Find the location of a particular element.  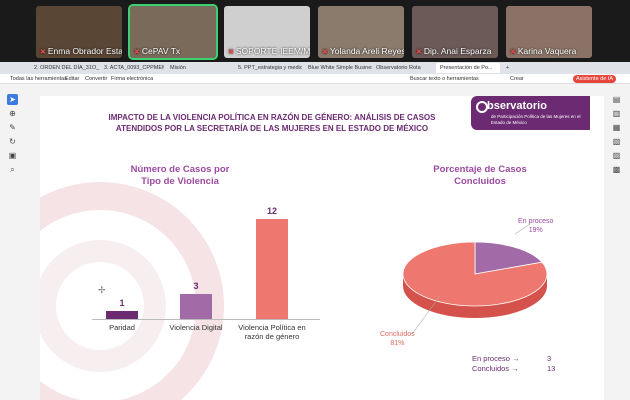

new-tab-button: + is located at coordinates (508, 68).